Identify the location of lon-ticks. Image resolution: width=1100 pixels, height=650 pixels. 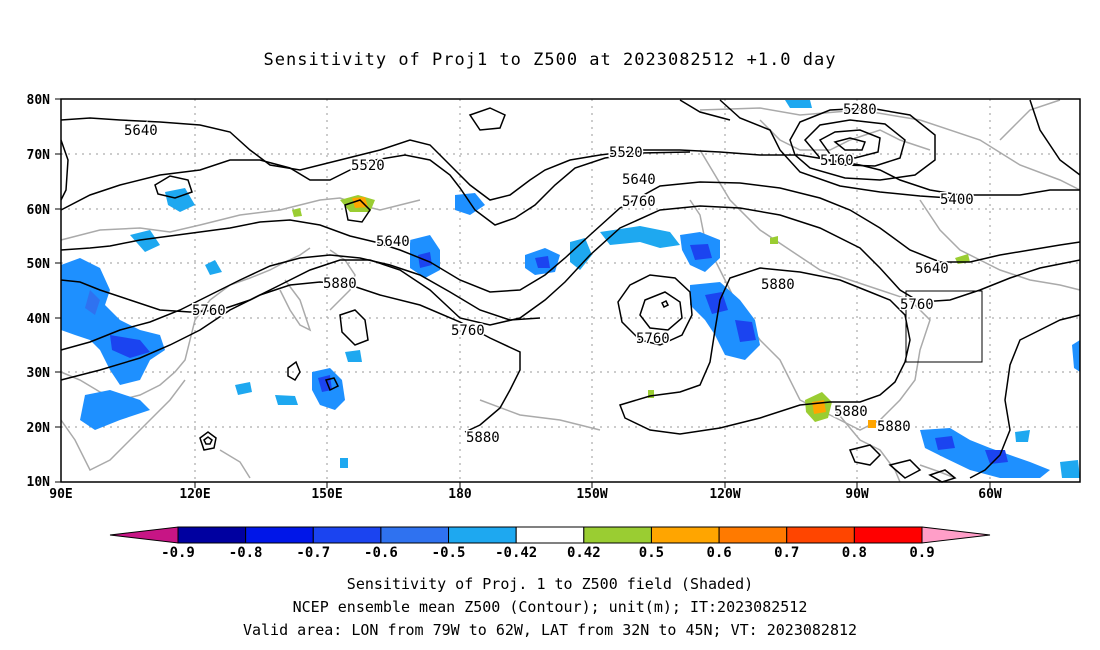
(592, 485).